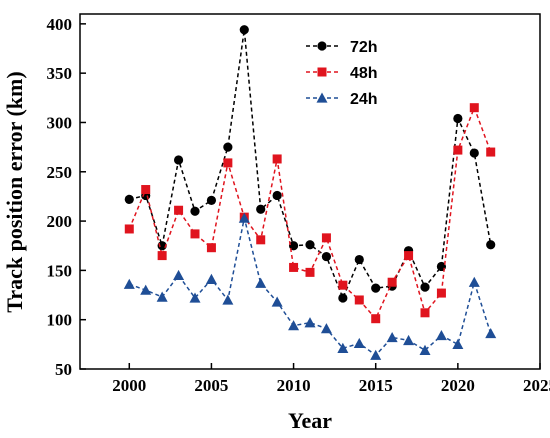  Describe the element at coordinates (60, 270) in the screenshot. I see `y-tick-label: 150` at that location.